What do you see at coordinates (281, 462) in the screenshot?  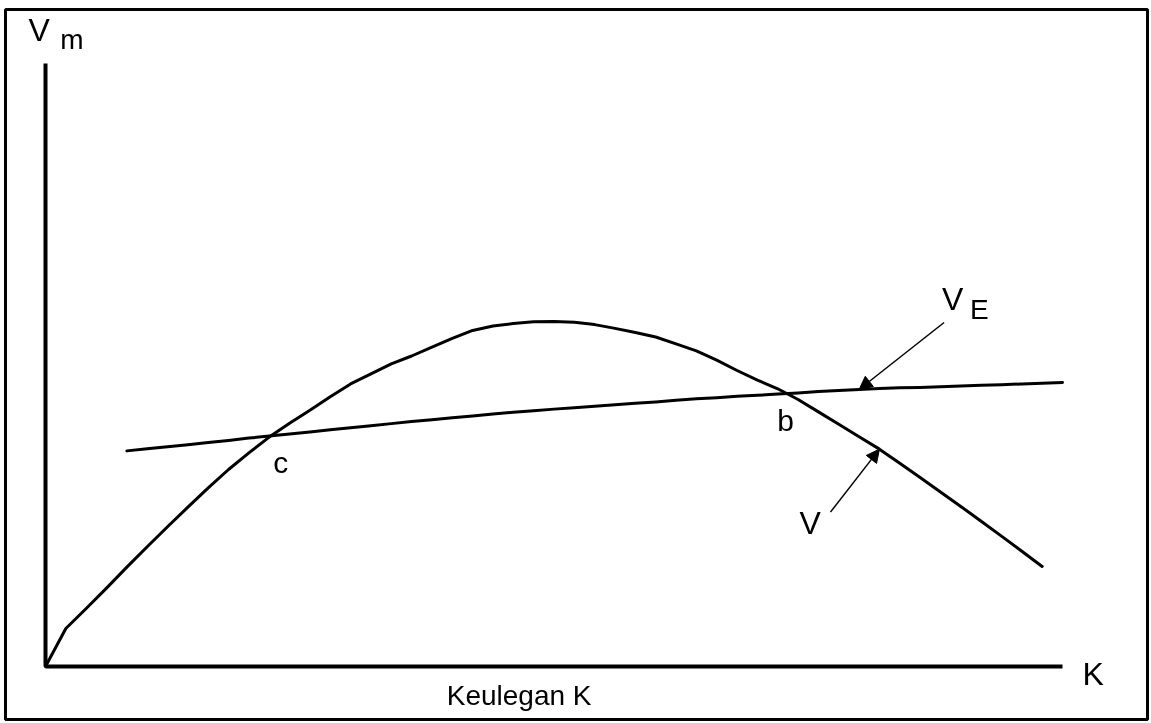 I see `annotation: c` at bounding box center [281, 462].